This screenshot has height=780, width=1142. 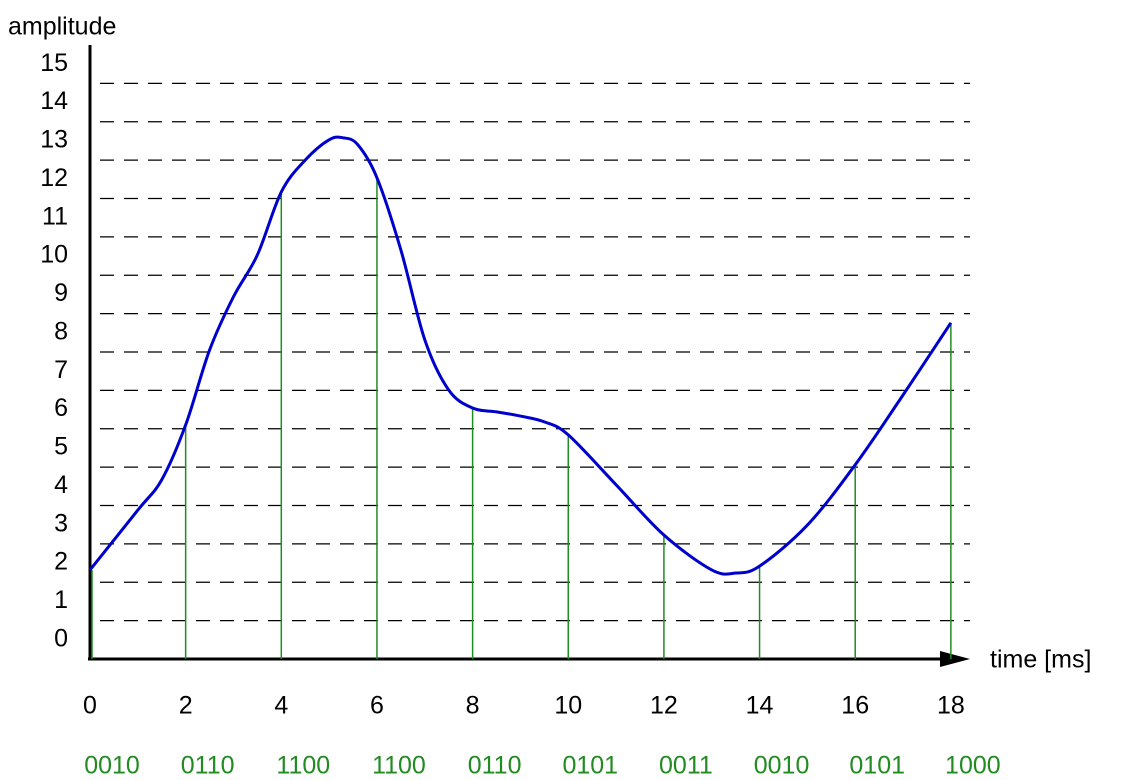 I want to click on y-tick-label: 1, so click(x=61, y=600).